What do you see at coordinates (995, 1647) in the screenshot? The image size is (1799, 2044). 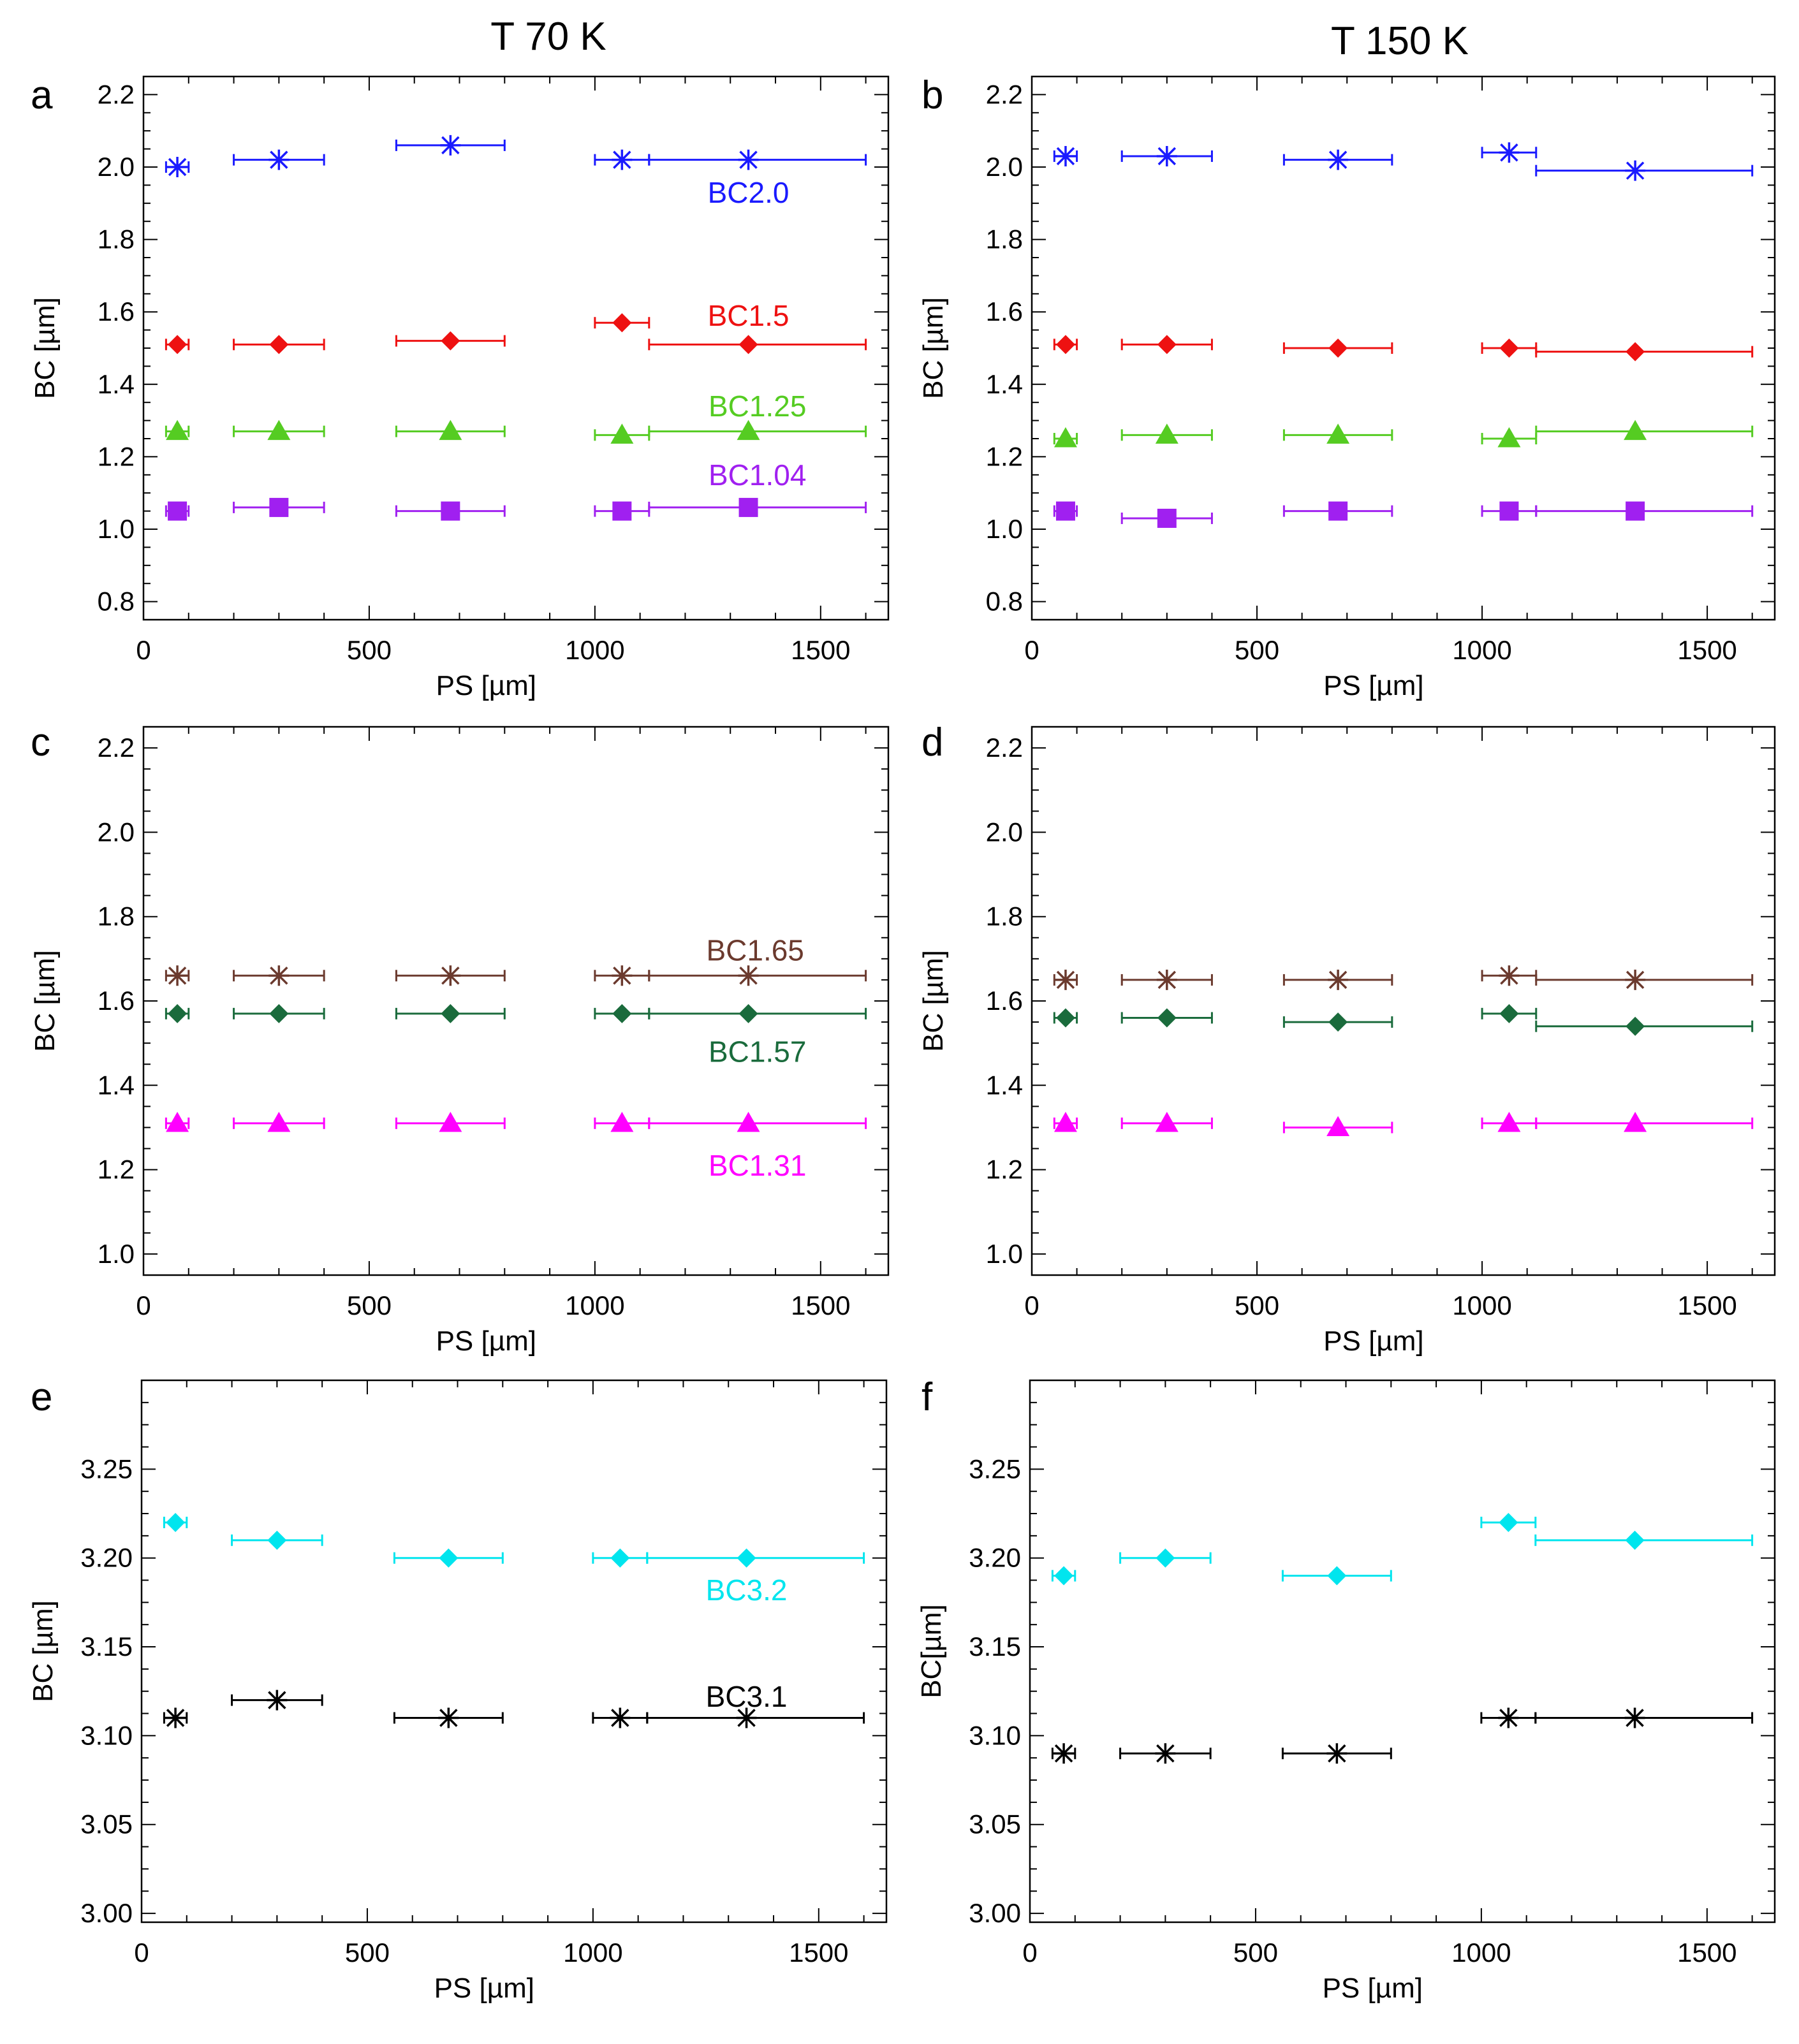 I see `y-tick-label: 3.15` at bounding box center [995, 1647].